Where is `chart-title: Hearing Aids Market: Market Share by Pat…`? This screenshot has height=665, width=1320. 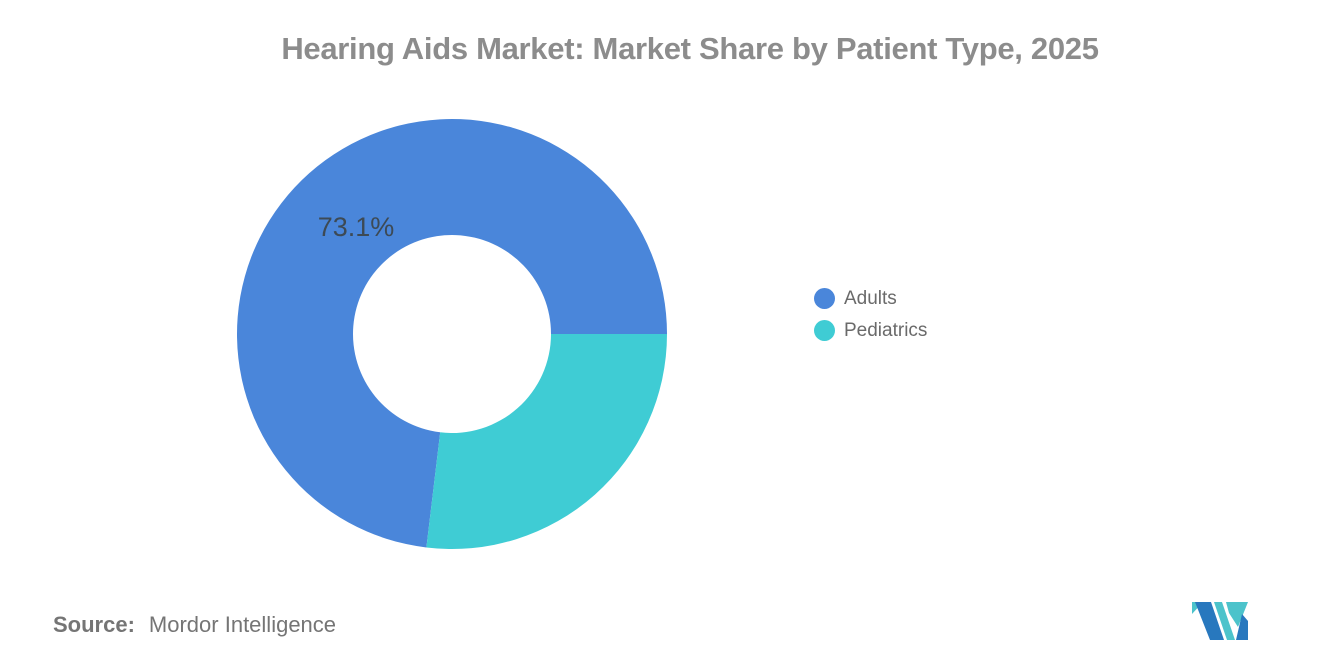
chart-title: Hearing Aids Market: Market Share by Pat… is located at coordinates (690, 48).